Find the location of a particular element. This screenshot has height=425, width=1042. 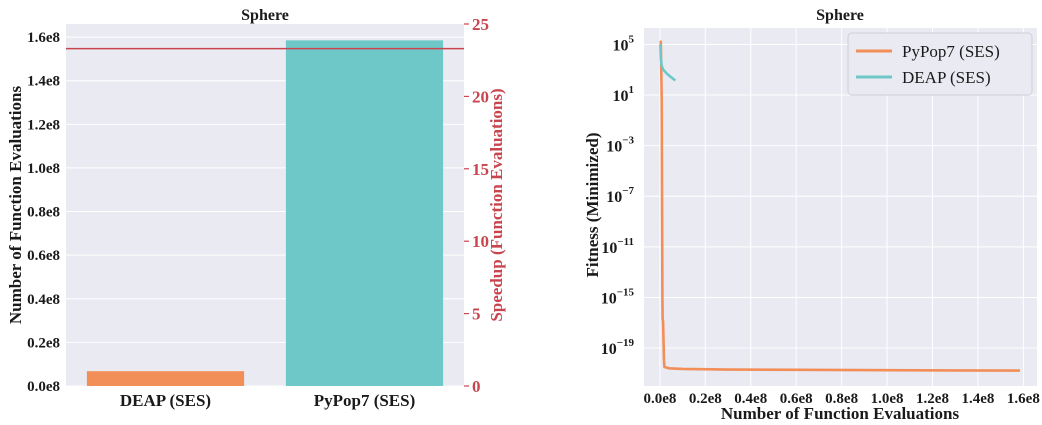

legend: PyPop7 (SES) DEAP (SES) is located at coordinates (940, 64).